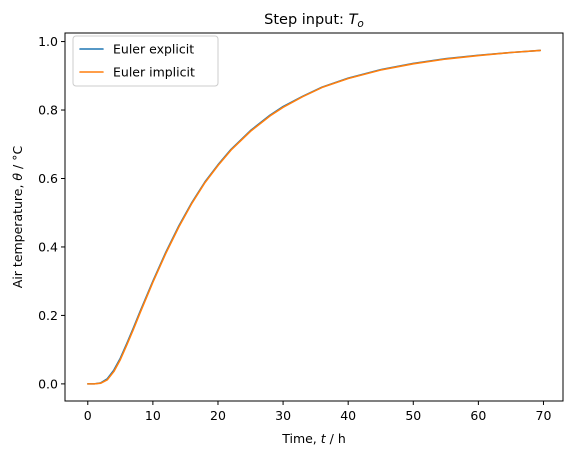  What do you see at coordinates (17, 159) in the screenshot?
I see `y-axis-label-unit: / °C` at bounding box center [17, 159].